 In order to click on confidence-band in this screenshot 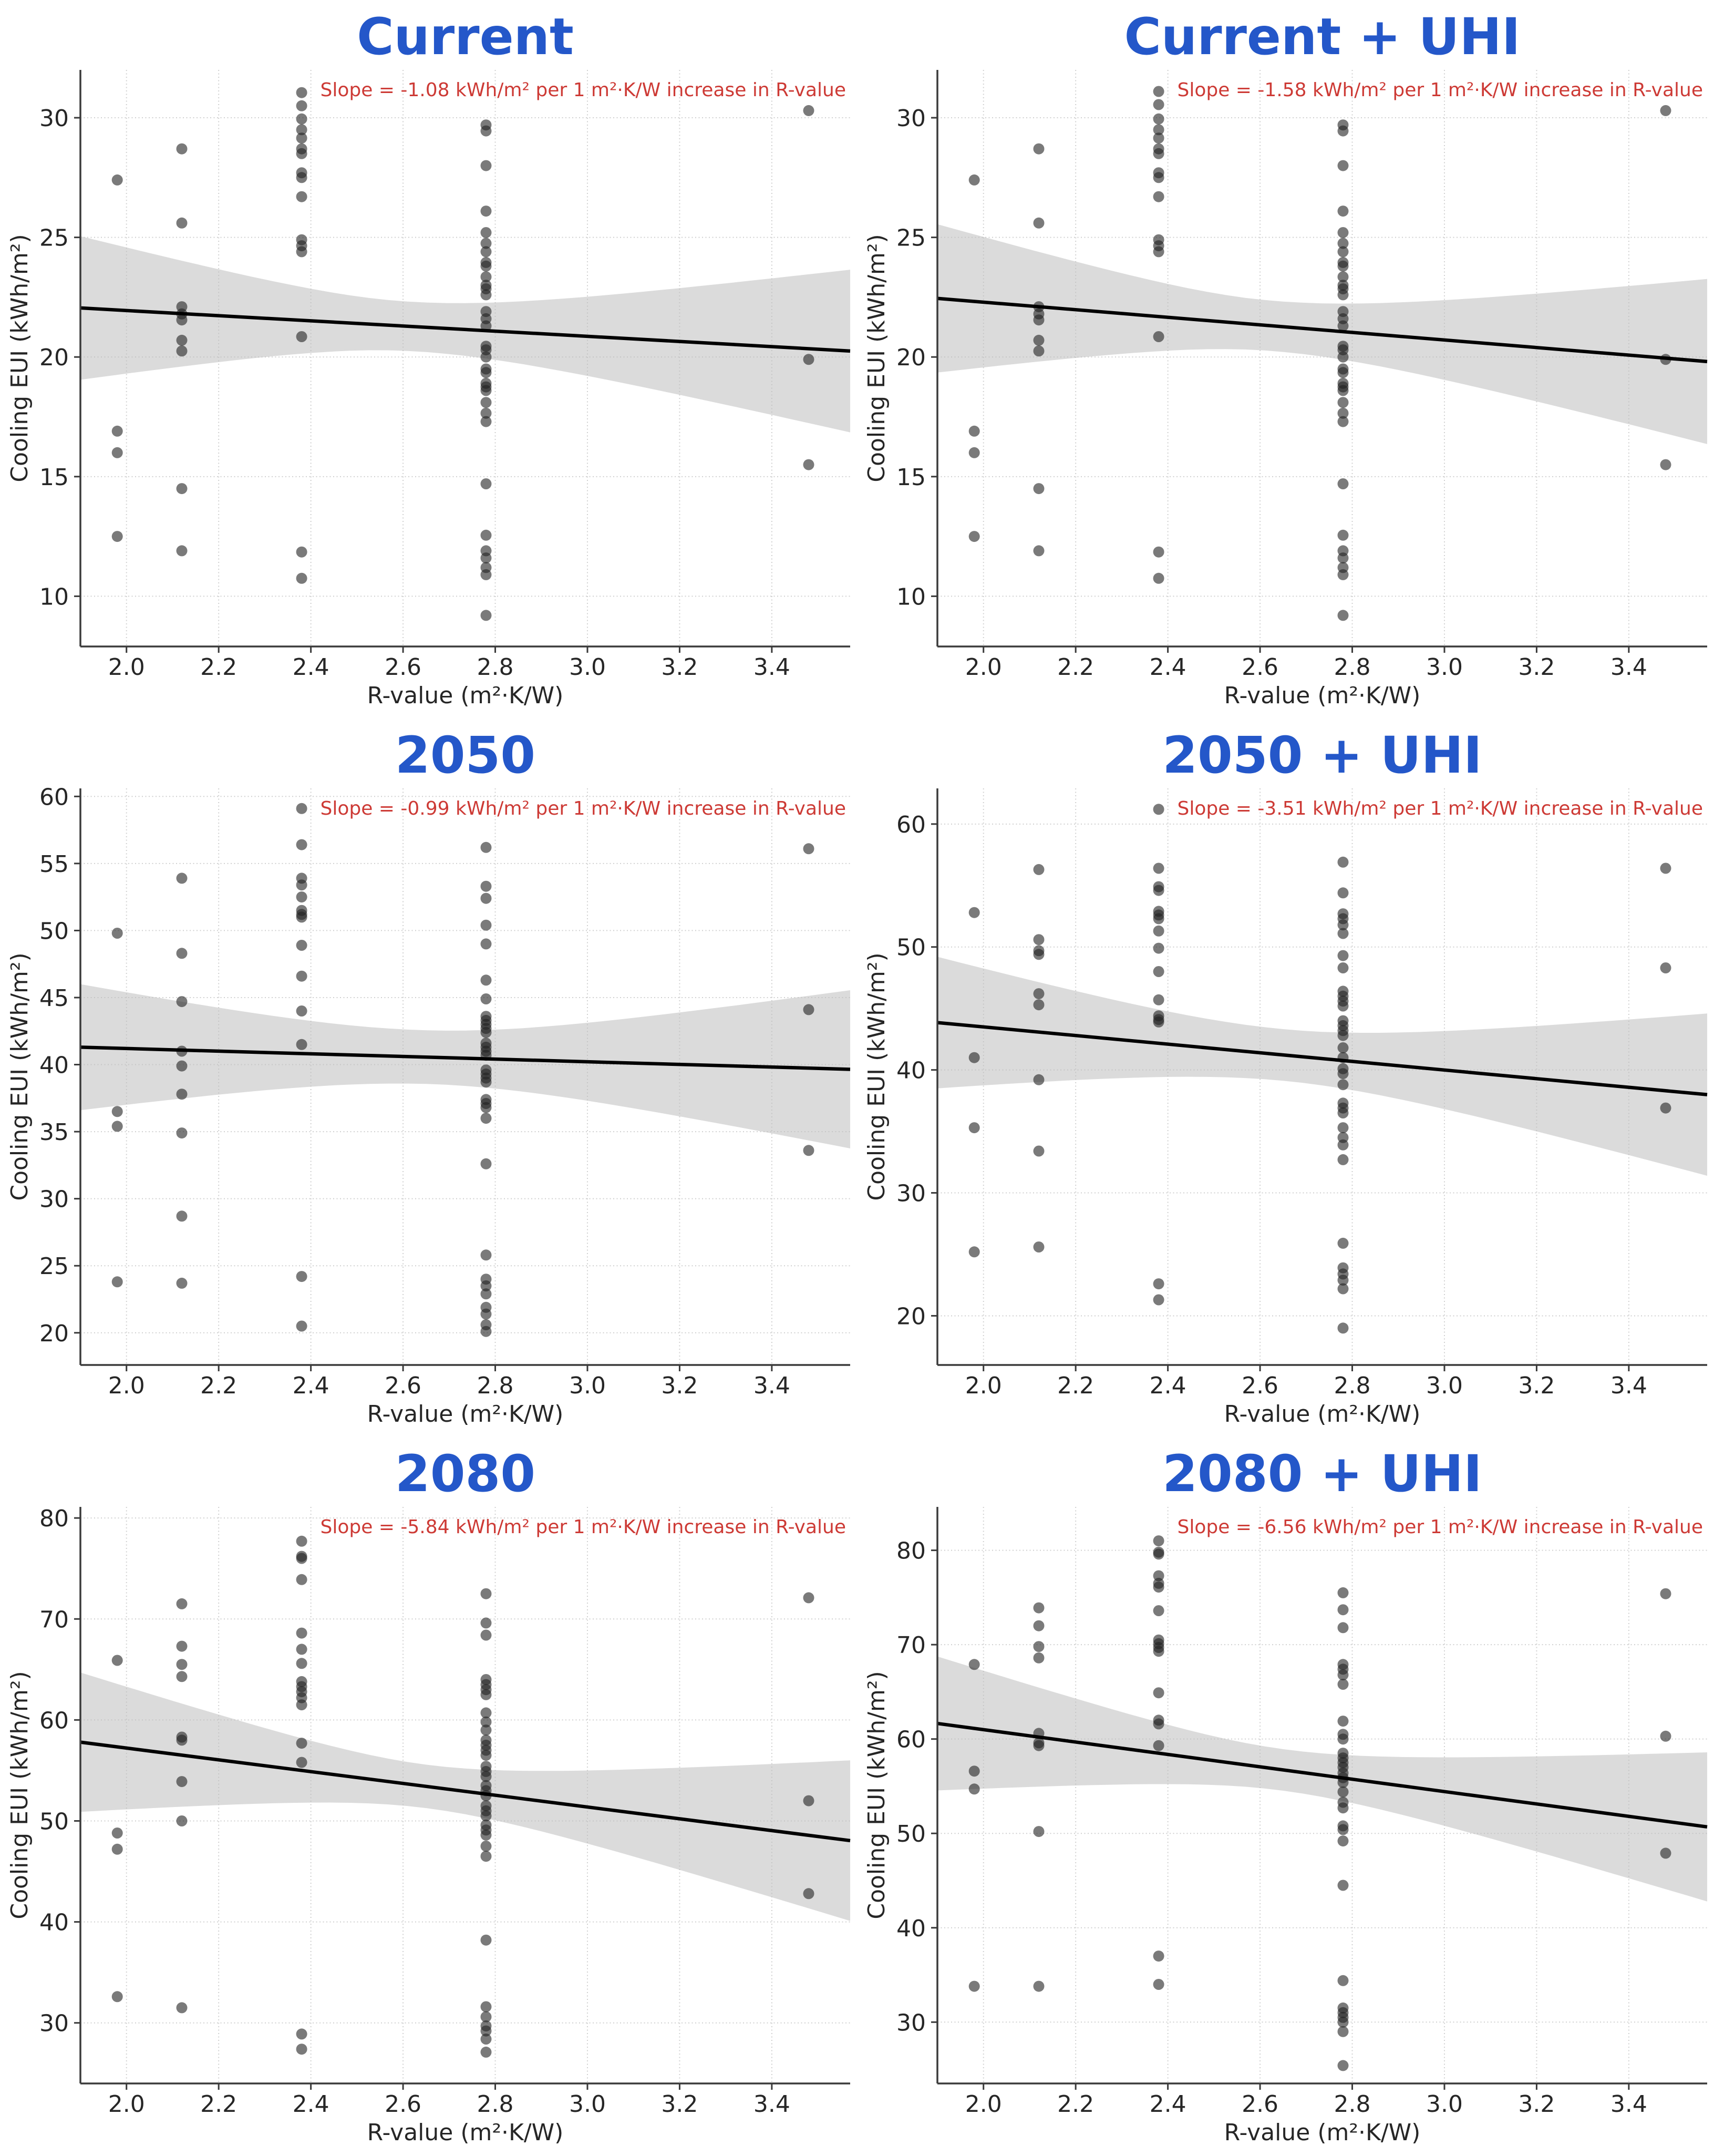, I will do `click(1322, 334)`.